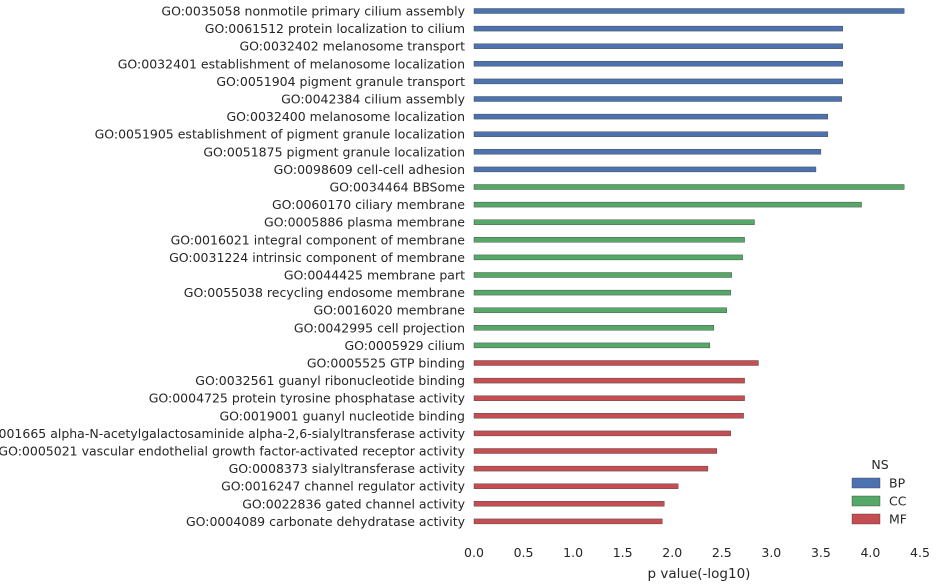 This screenshot has width=936, height=587. I want to click on category-label: GO:0051875 pigment granule localization, so click(334, 151).